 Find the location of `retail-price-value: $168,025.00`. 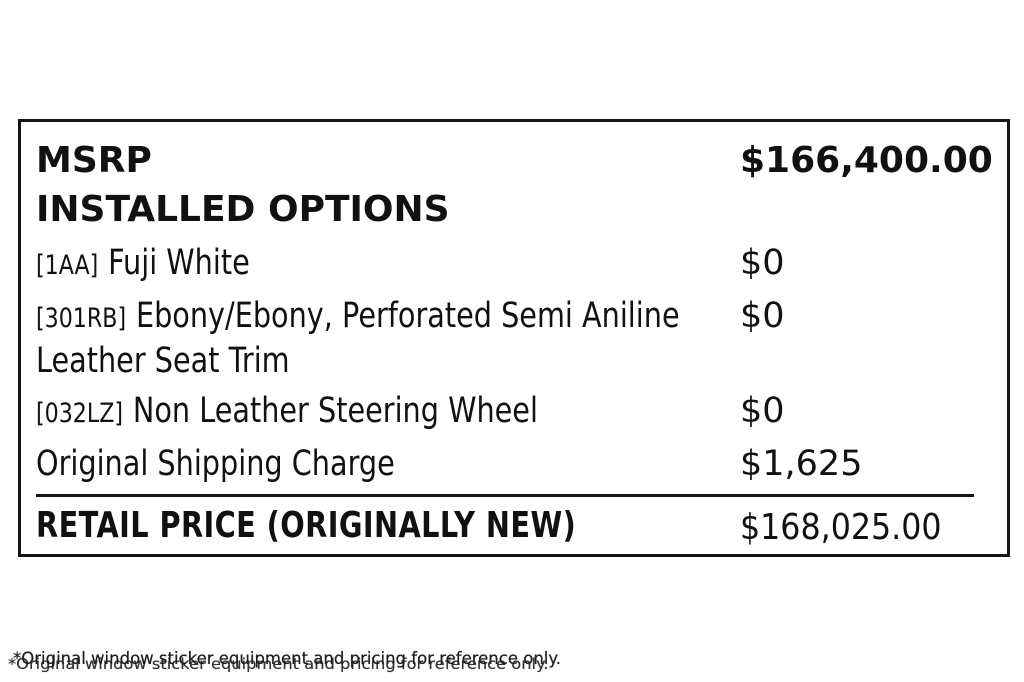

retail-price-value: $168,025.00 is located at coordinates (841, 527).